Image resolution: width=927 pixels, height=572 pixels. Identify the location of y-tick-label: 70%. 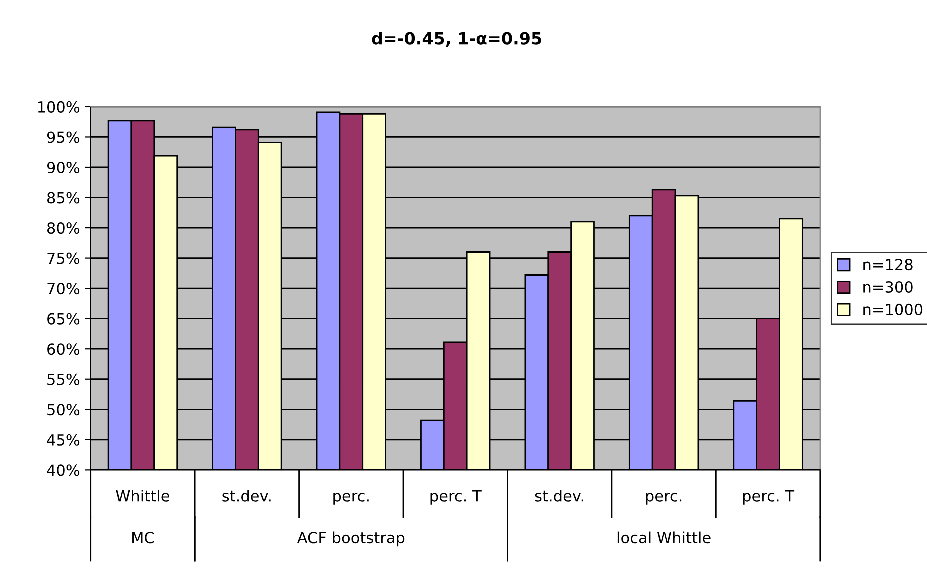
(64, 289).